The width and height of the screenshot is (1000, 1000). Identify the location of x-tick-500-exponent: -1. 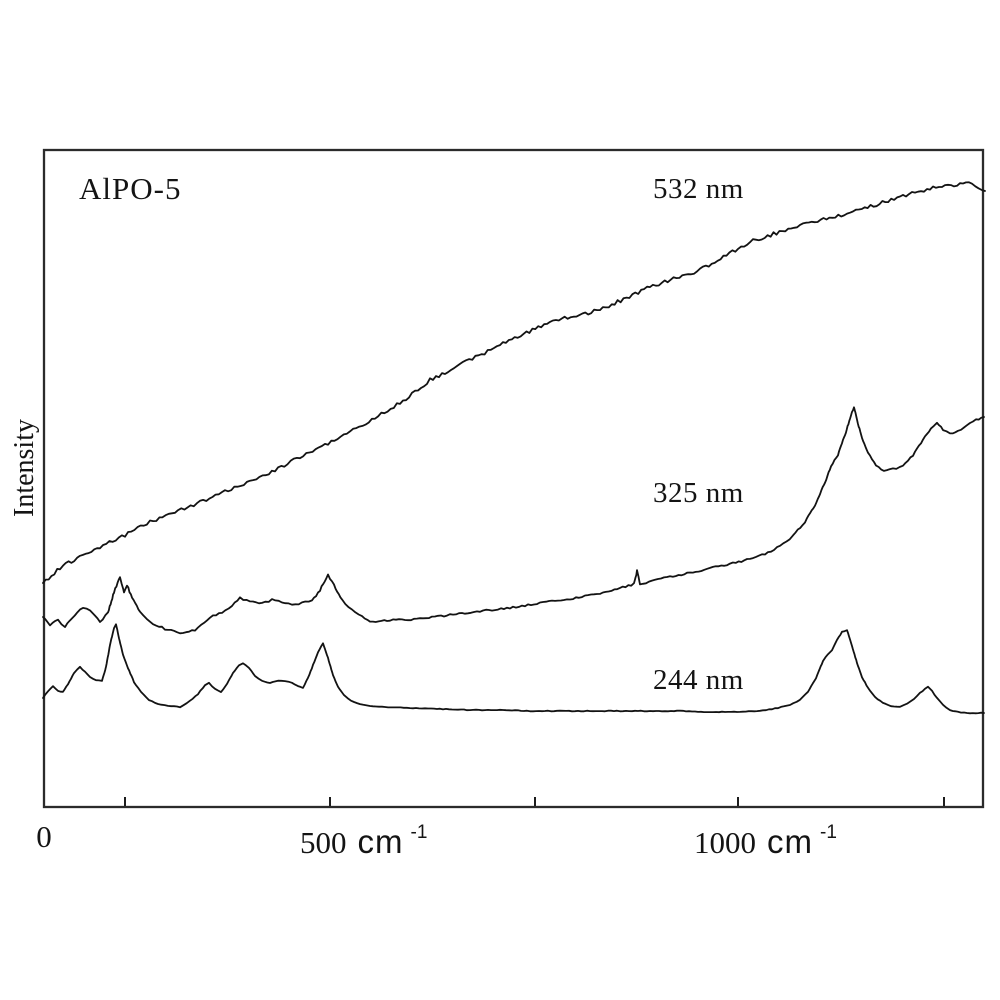
(419, 832).